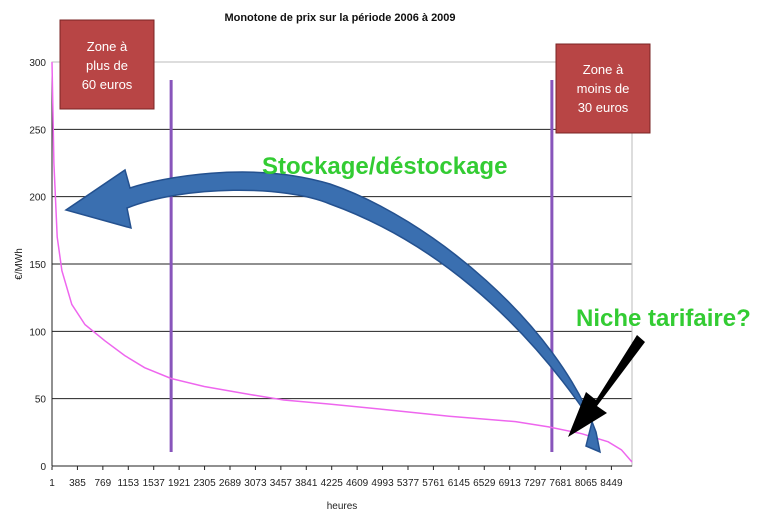 The height and width of the screenshot is (514, 767). I want to click on zone-low-box: Zone à moins de 30 euros, so click(603, 88).